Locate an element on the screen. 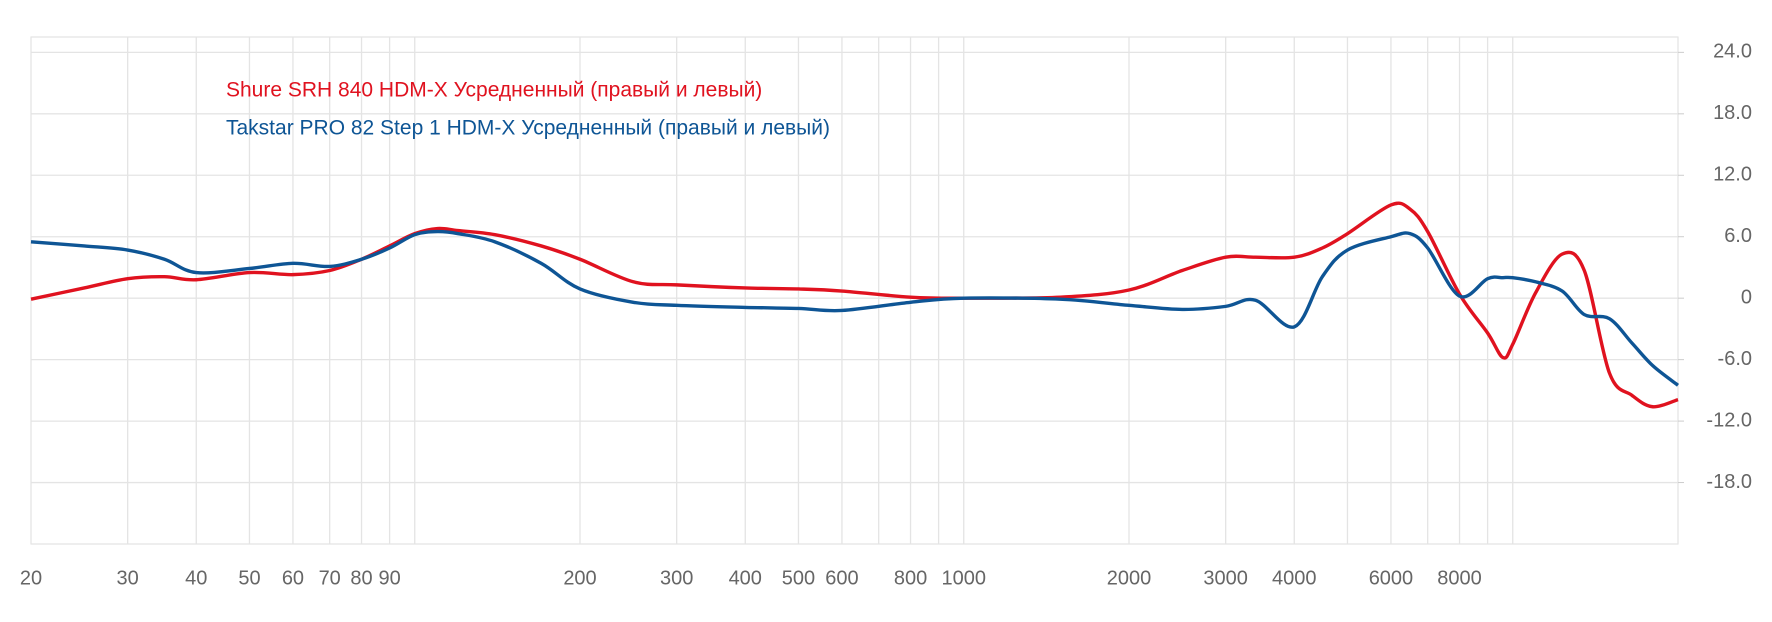 This screenshot has height=622, width=1772. x-tick-label: 40 is located at coordinates (196, 578).